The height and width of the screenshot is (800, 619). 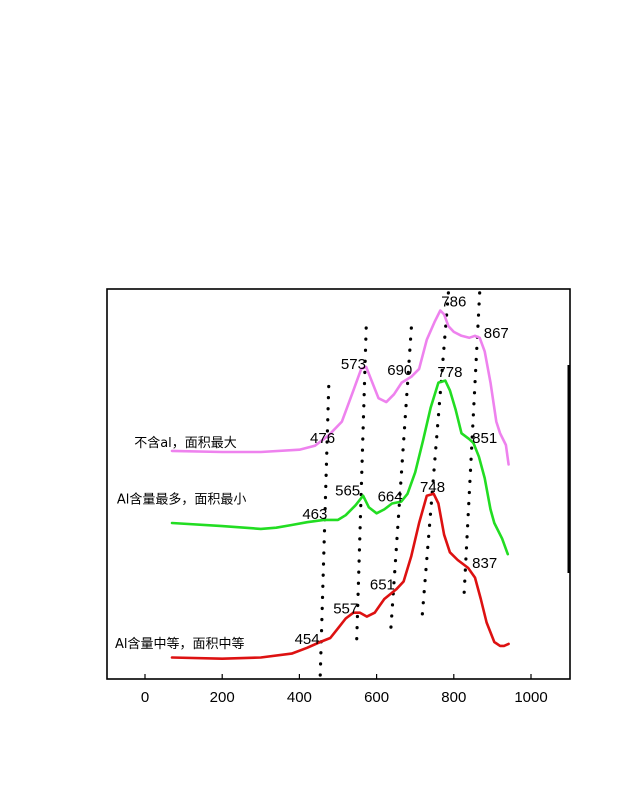 What do you see at coordinates (382, 584) in the screenshot?
I see `peak-label-651: 651` at bounding box center [382, 584].